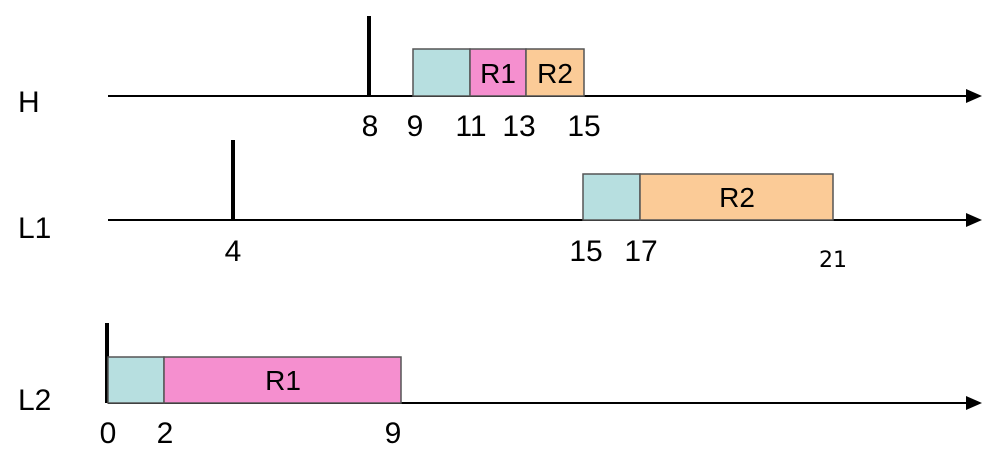 The image size is (1007, 460). Describe the element at coordinates (370, 126) in the screenshot. I see `tick-h-8: 8` at that location.